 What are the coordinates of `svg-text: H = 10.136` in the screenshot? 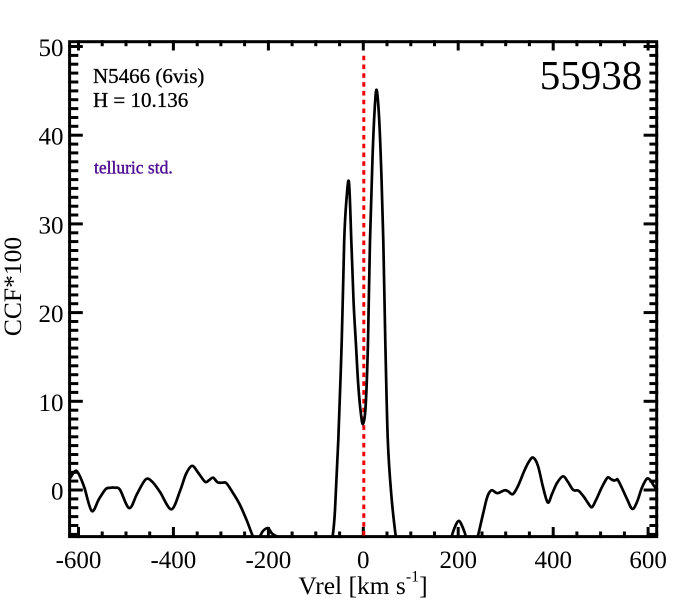 It's located at (140, 100).